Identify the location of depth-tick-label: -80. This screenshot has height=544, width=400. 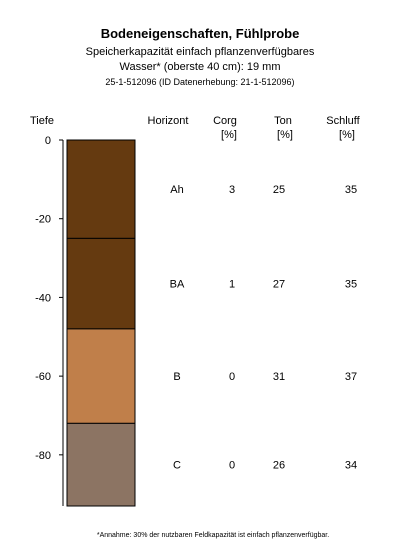
(43, 456).